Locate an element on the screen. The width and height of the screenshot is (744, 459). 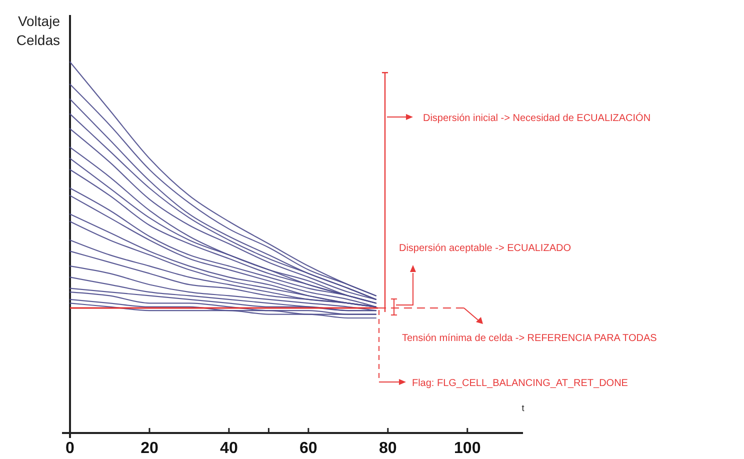
x-tick-label: 60 is located at coordinates (309, 448).